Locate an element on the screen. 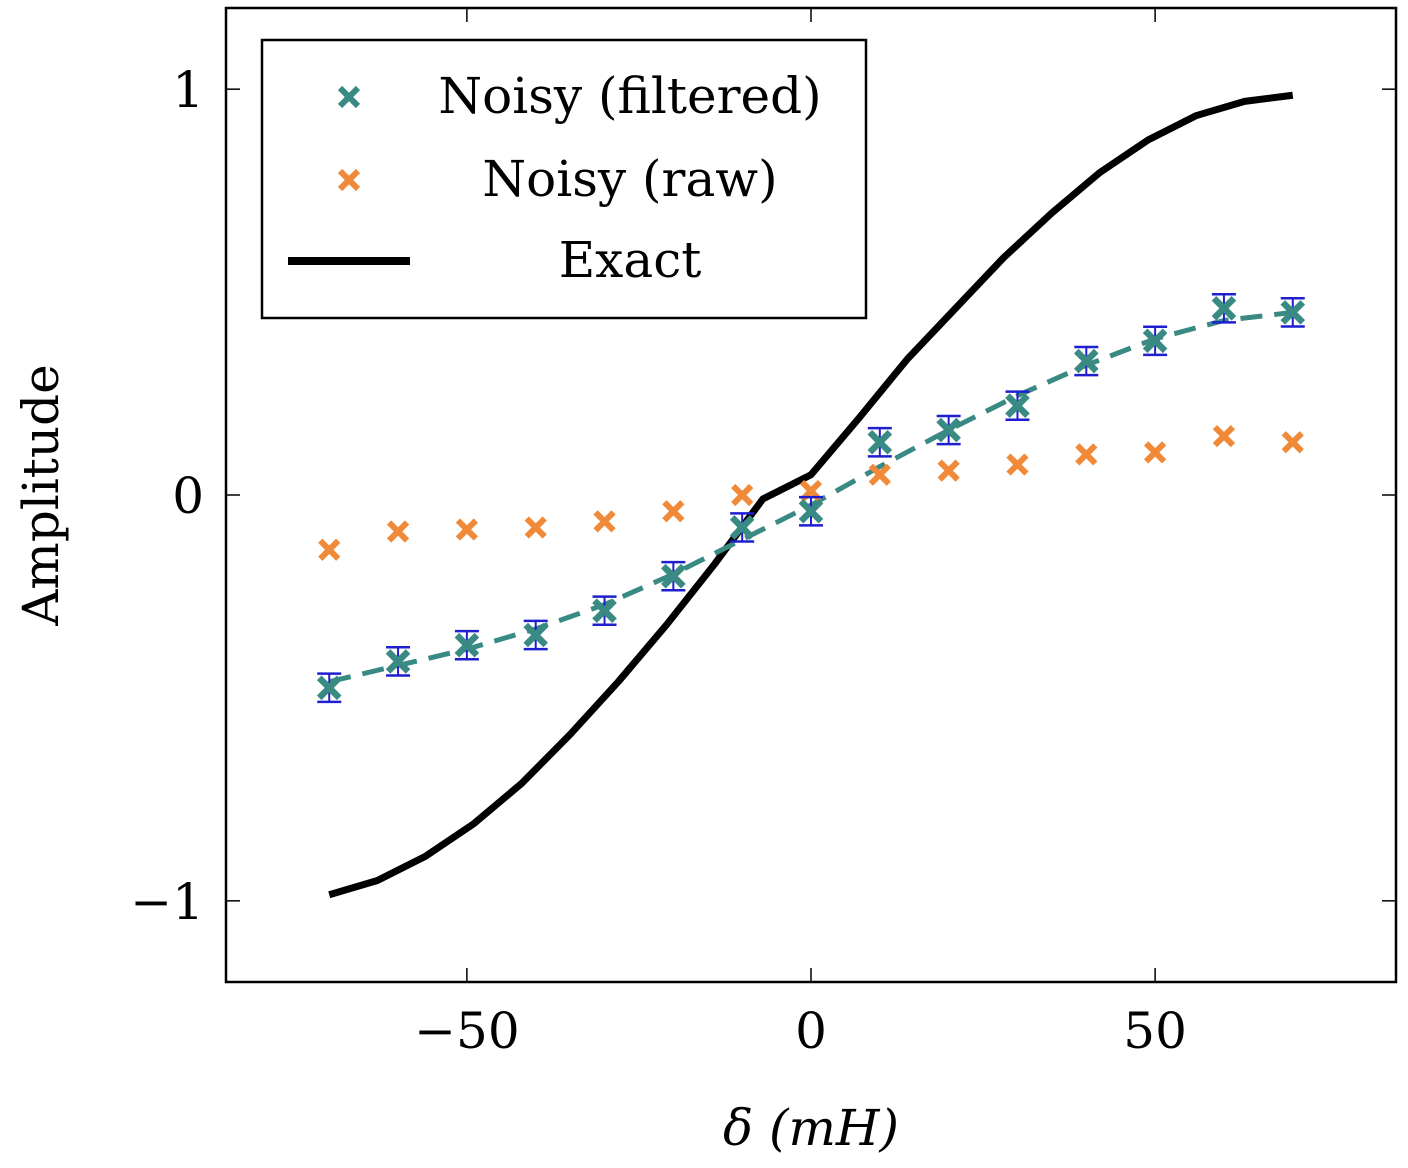 The height and width of the screenshot is (1168, 1408). x-axis-label: δ (mH) is located at coordinates (811, 1128).